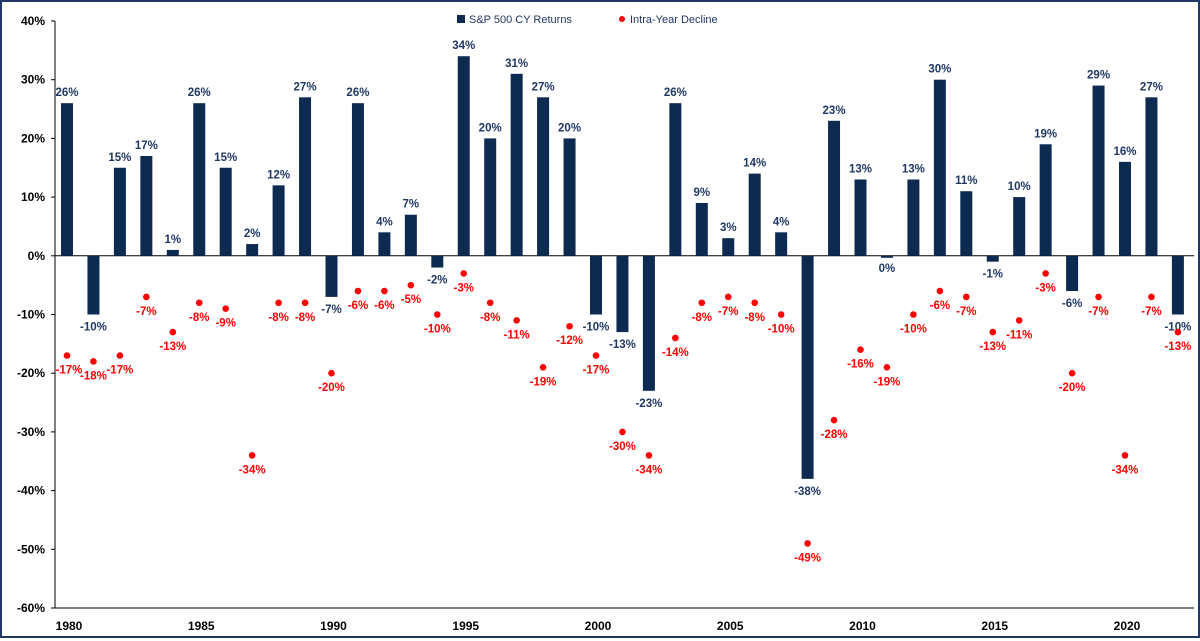  What do you see at coordinates (93, 285) in the screenshot?
I see `bar-1981` at bounding box center [93, 285].